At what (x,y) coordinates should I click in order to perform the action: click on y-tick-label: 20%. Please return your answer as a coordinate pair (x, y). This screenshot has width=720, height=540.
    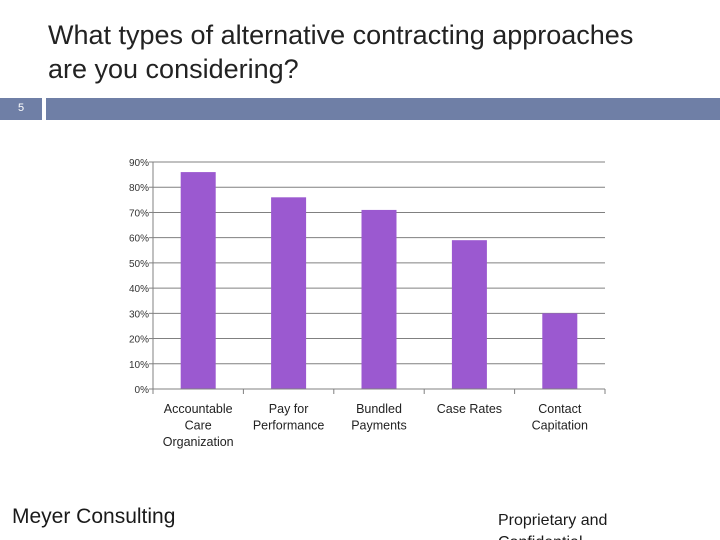
    Looking at the image, I should click on (139, 340).